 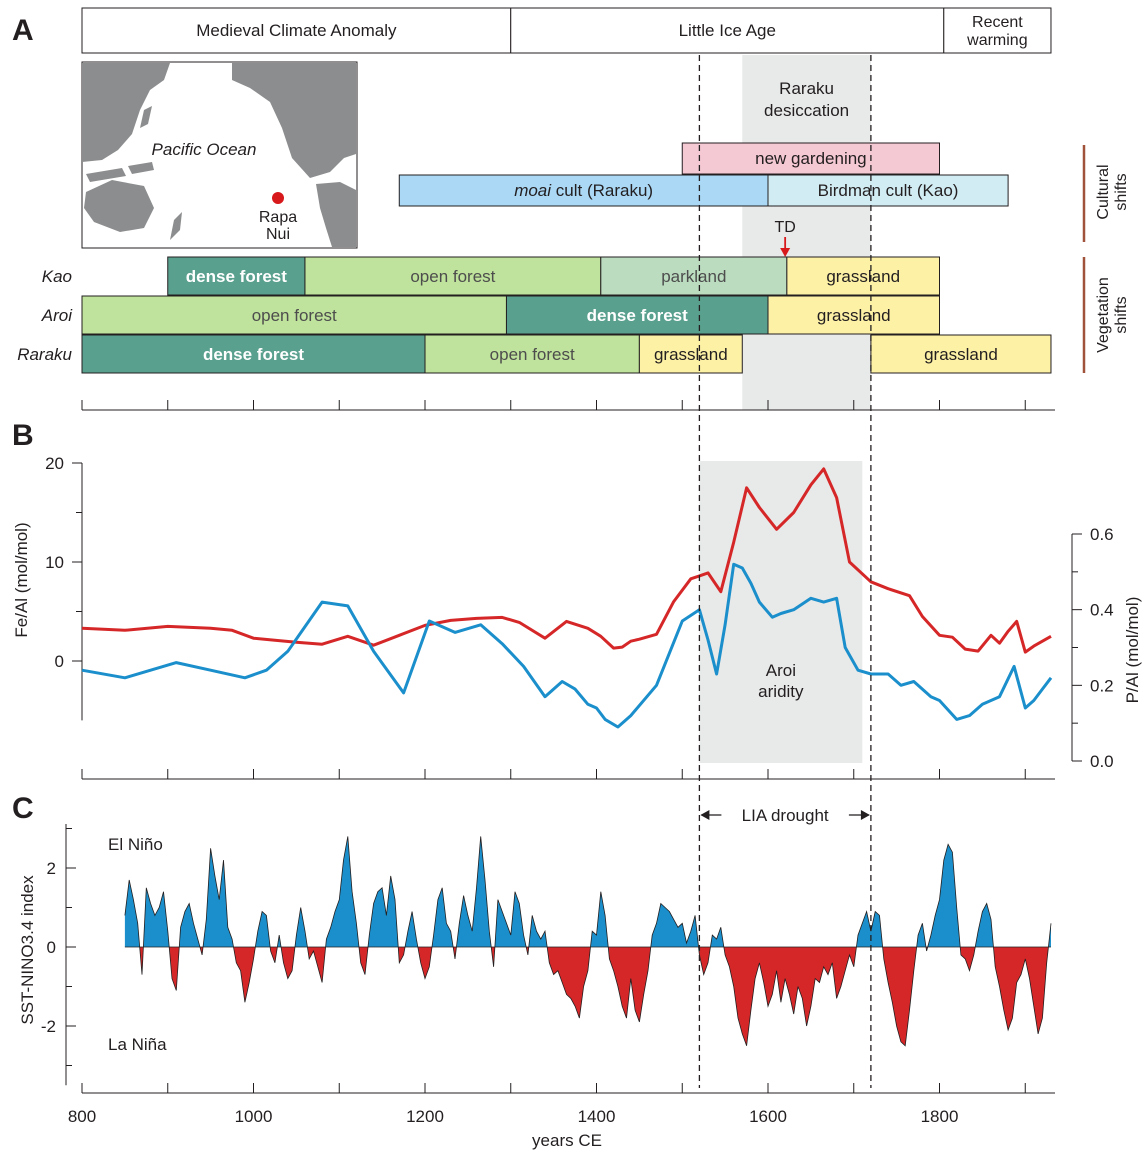 What do you see at coordinates (23, 808) in the screenshot?
I see `panel-label-c: C` at bounding box center [23, 808].